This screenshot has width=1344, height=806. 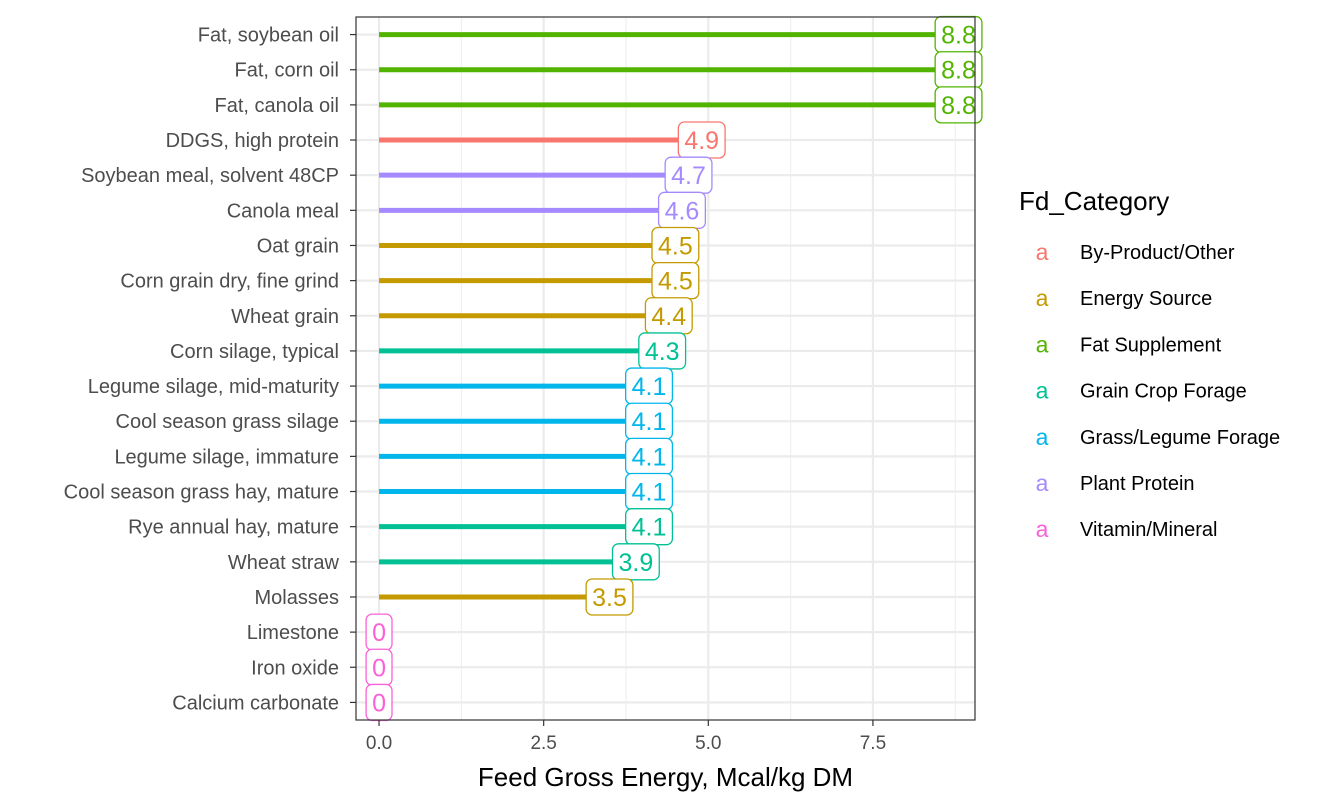 I want to click on y-tick-label: Soybean meal, solvent 48CP, so click(x=210, y=176).